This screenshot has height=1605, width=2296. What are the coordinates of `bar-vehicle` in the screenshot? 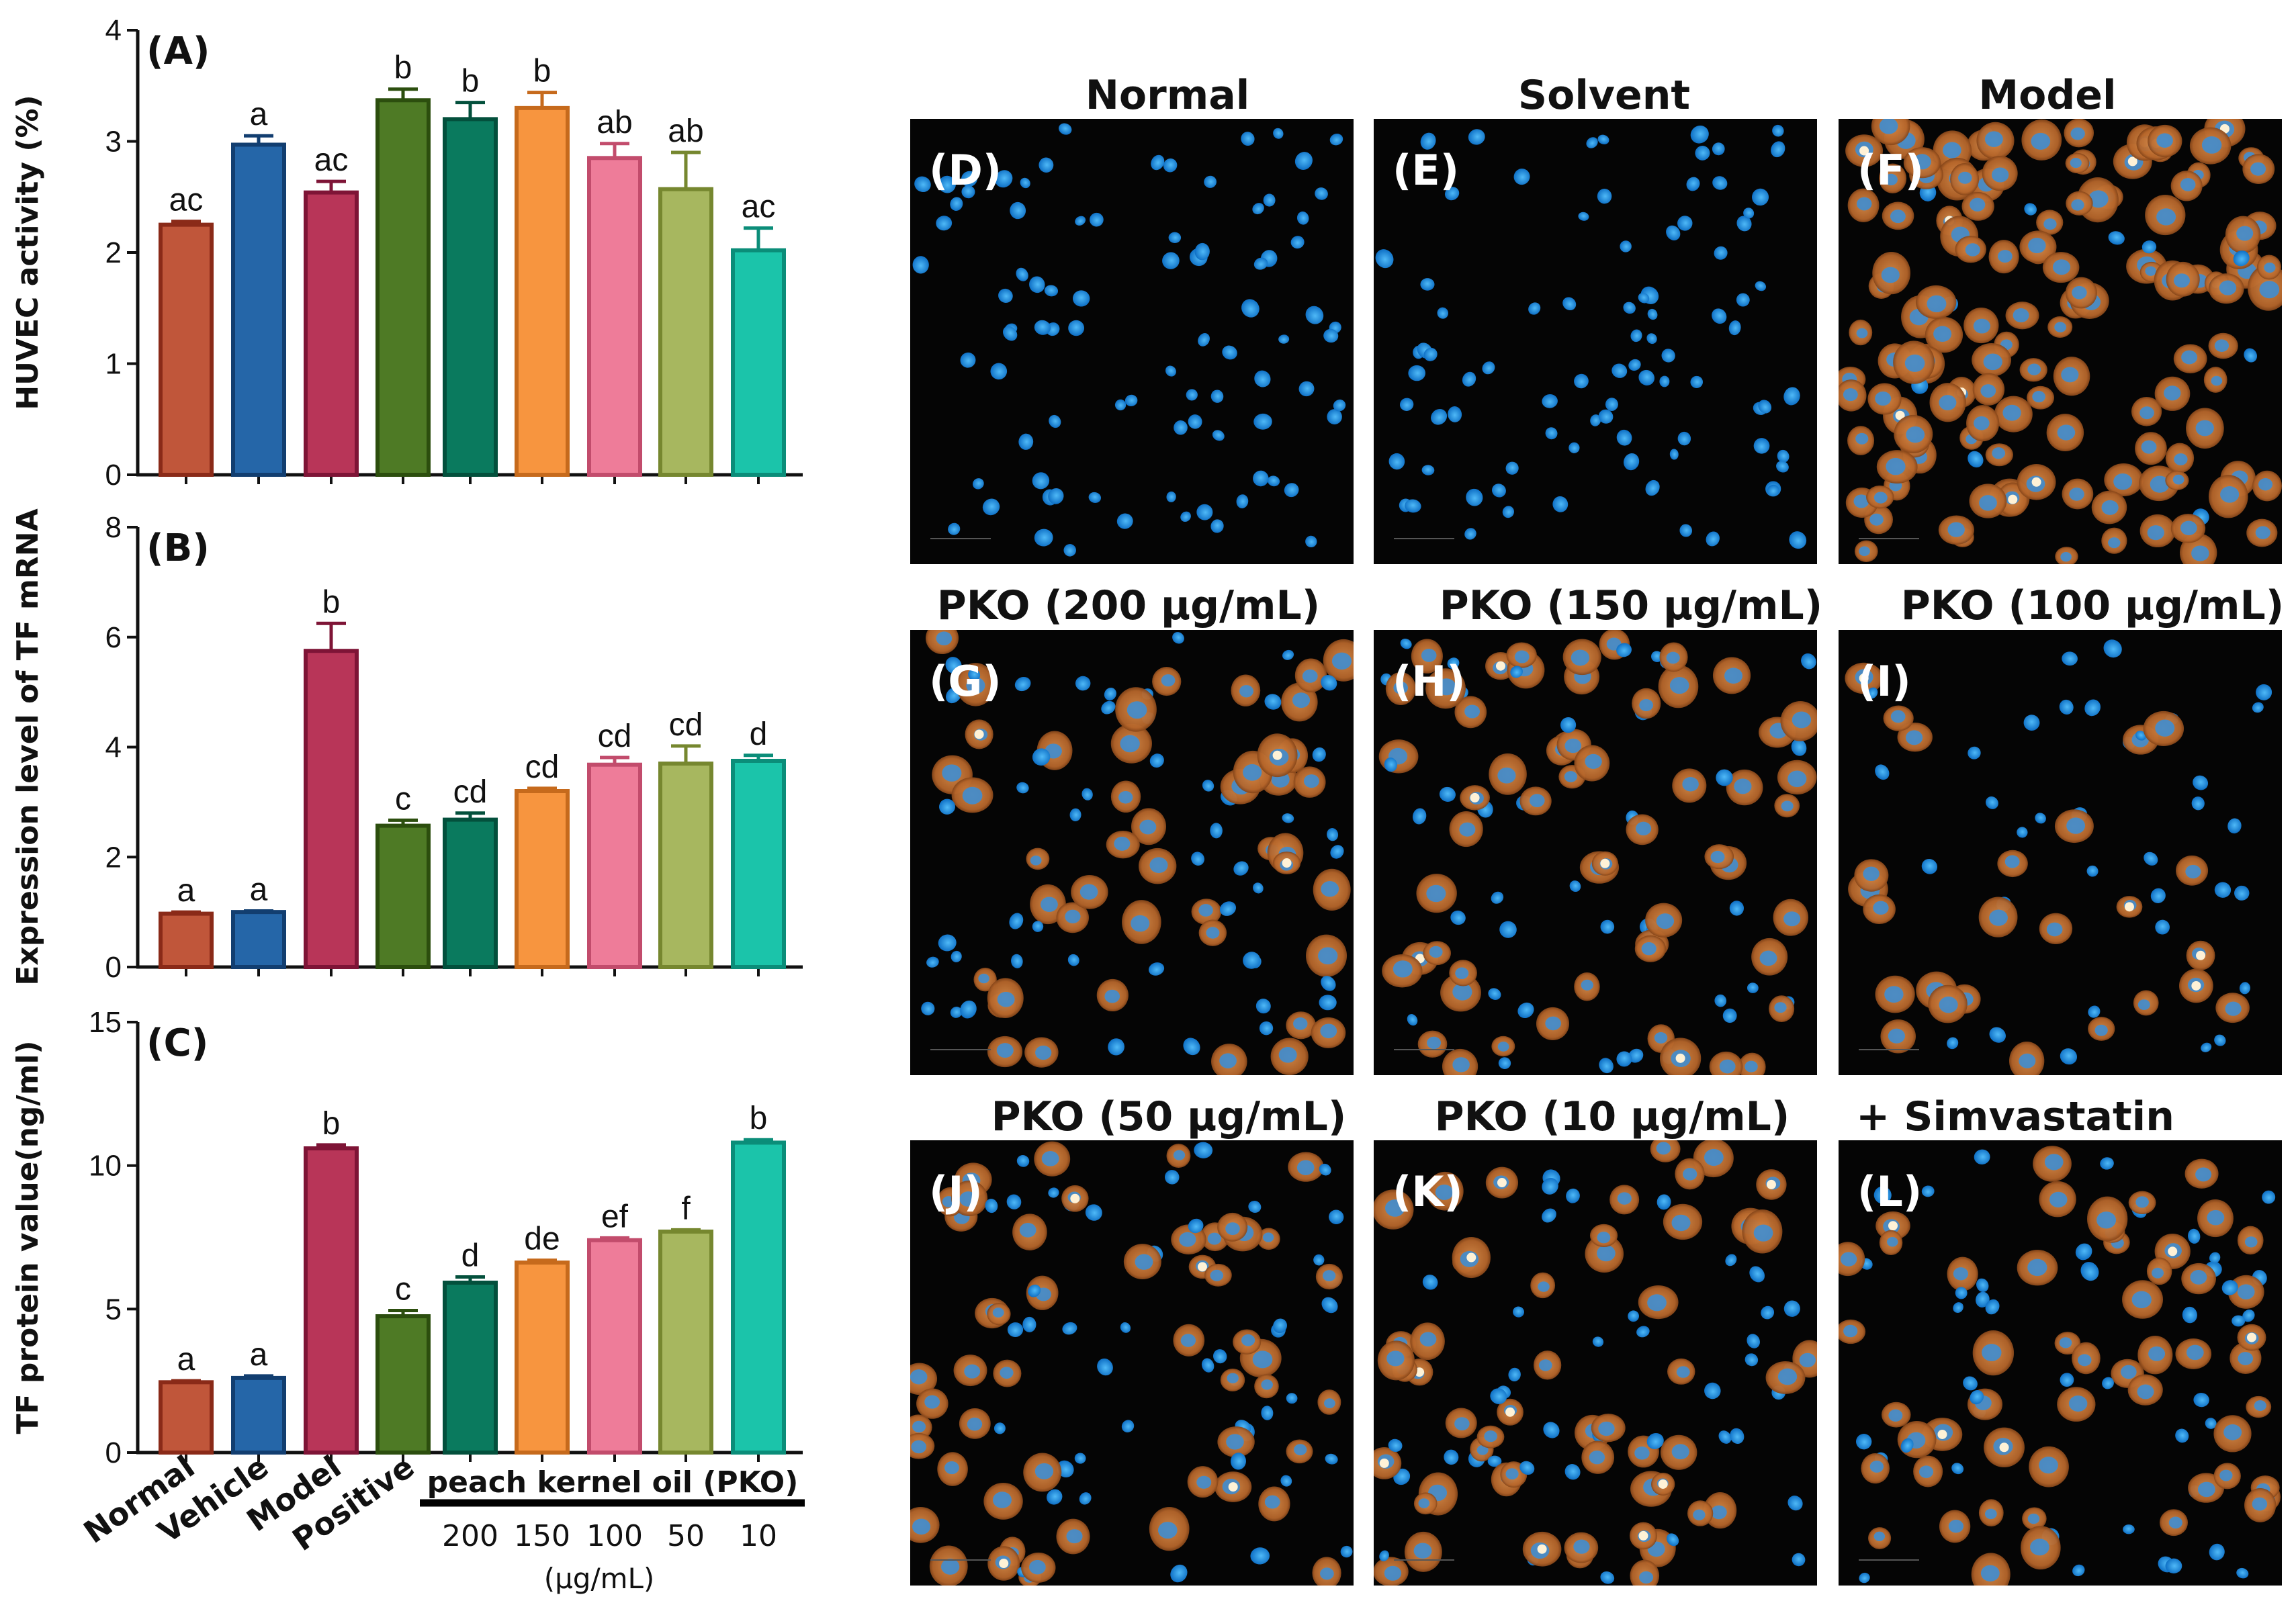 It's located at (258, 939).